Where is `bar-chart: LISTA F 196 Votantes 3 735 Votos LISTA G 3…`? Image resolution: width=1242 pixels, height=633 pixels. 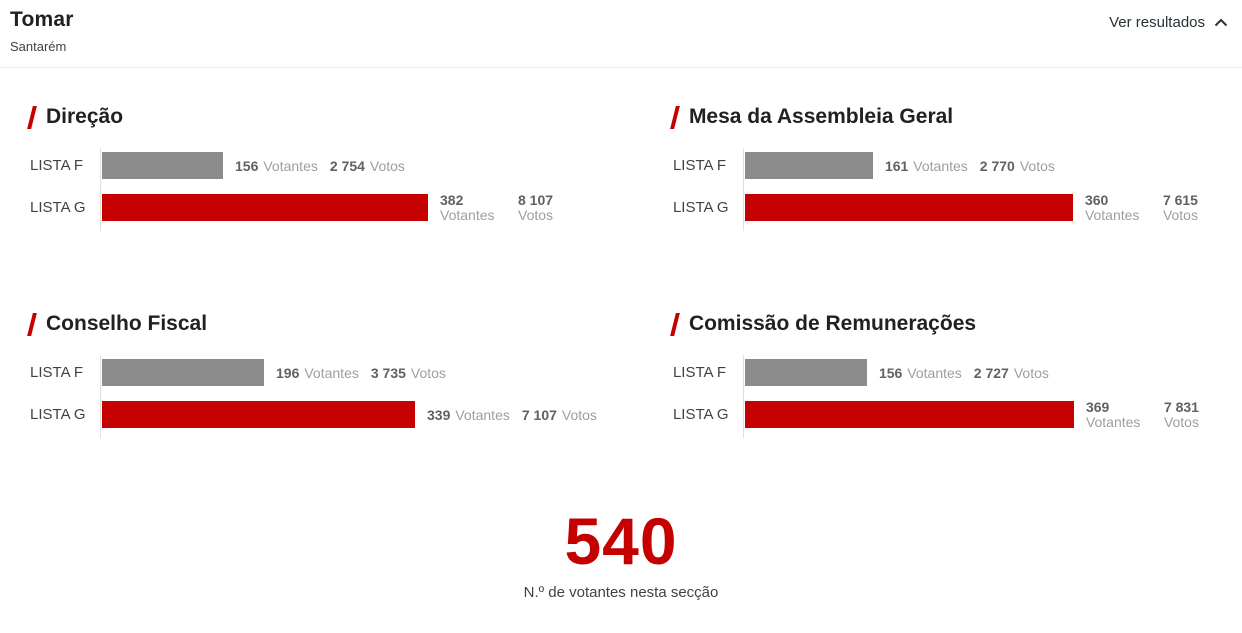 bar-chart: LISTA F 196 Votantes 3 735 Votos LISTA G 3… is located at coordinates (313, 396).